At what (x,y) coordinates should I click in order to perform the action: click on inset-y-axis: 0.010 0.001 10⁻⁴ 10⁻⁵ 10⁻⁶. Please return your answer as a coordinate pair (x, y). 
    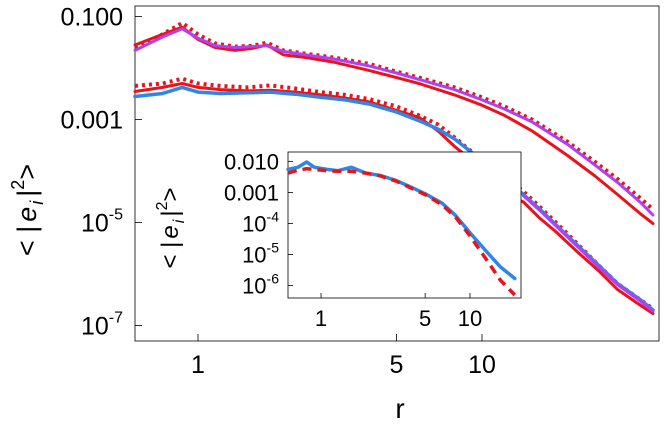
    Looking at the image, I should click on (258, 224).